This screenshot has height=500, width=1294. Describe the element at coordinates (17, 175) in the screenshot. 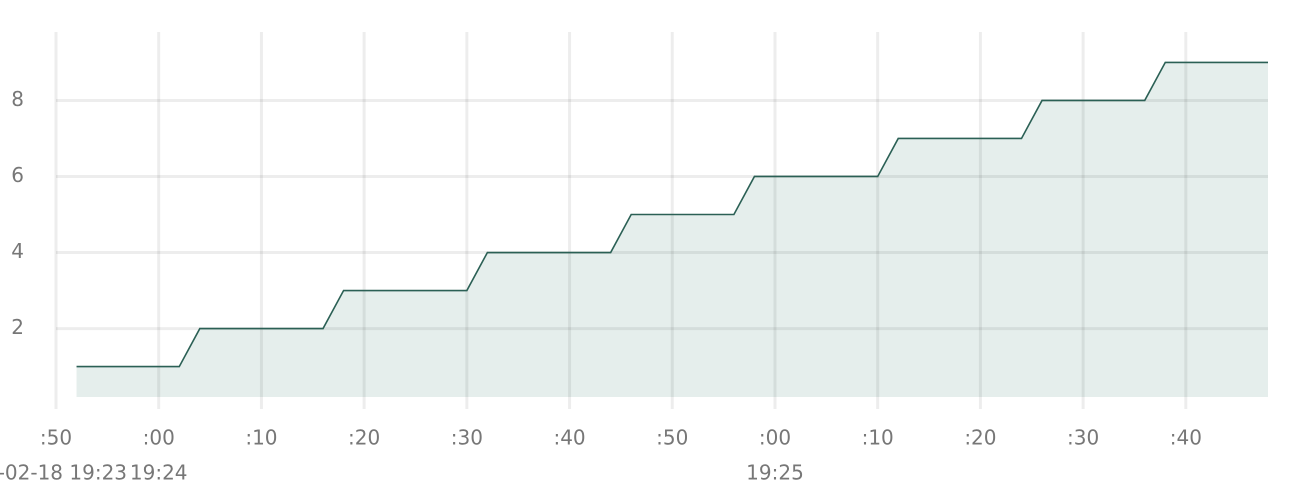

I see `y-tick-label: 6` at that location.